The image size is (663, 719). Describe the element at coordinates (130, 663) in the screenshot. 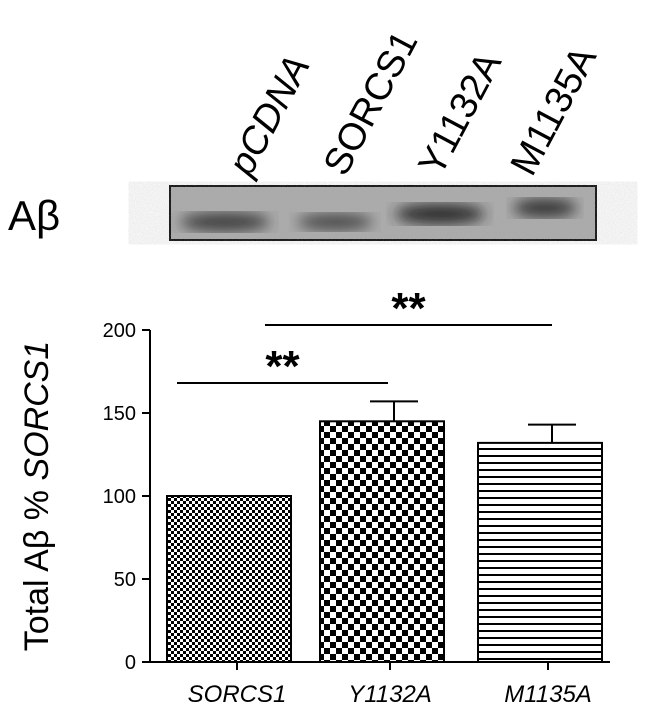

I see `y-tick-label: 0` at that location.